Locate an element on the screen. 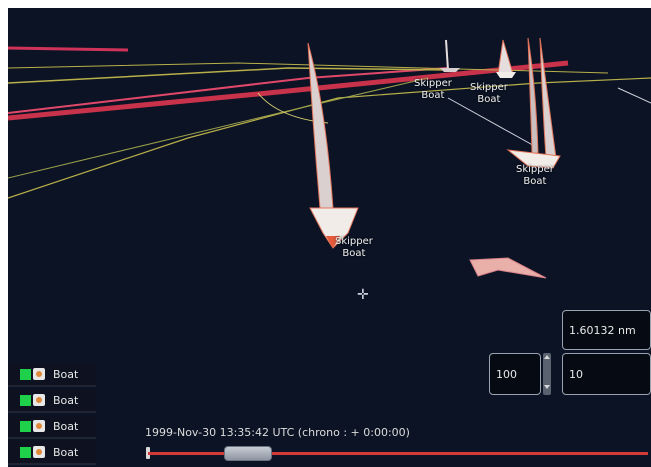 The width and height of the screenshot is (651, 467). crosshair-icon: ✛ is located at coordinates (363, 295).